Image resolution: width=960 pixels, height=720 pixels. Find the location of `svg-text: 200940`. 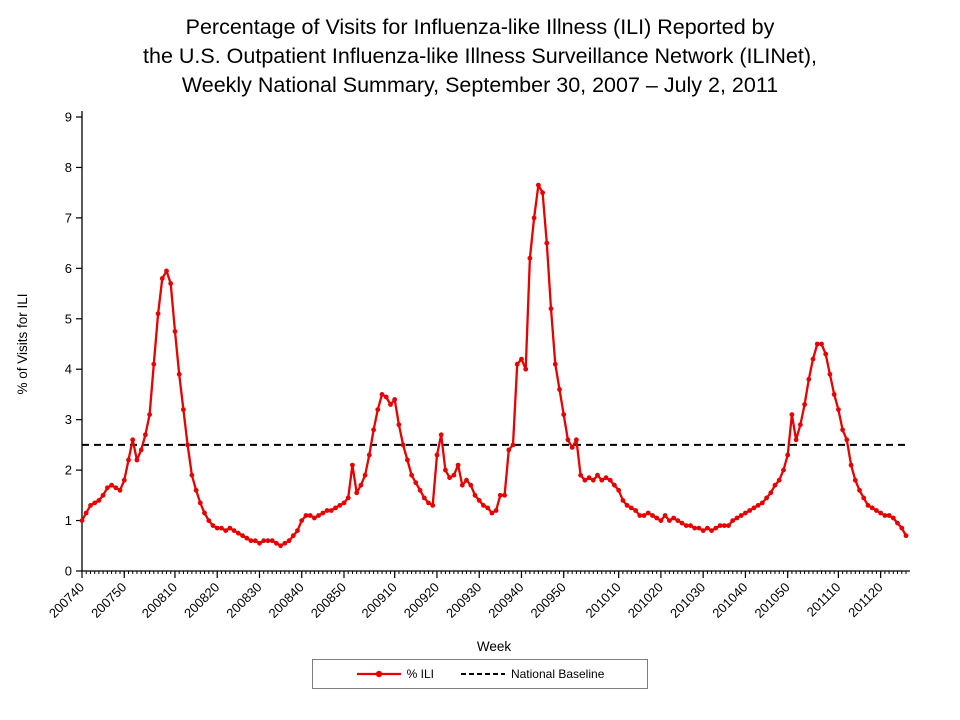

svg-text: 200940 is located at coordinates (505, 599).